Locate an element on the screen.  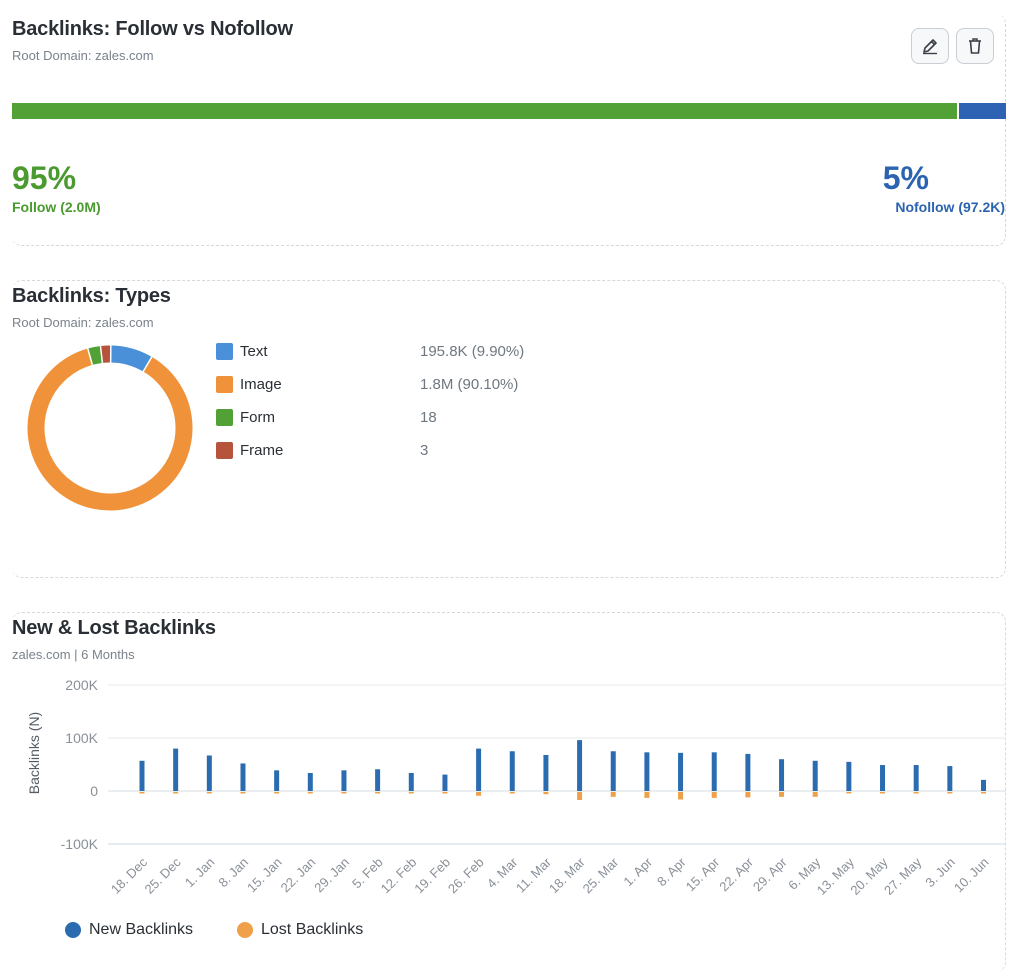
follow-card-subtitle: Root Domain: zales.com is located at coordinates (83, 55).